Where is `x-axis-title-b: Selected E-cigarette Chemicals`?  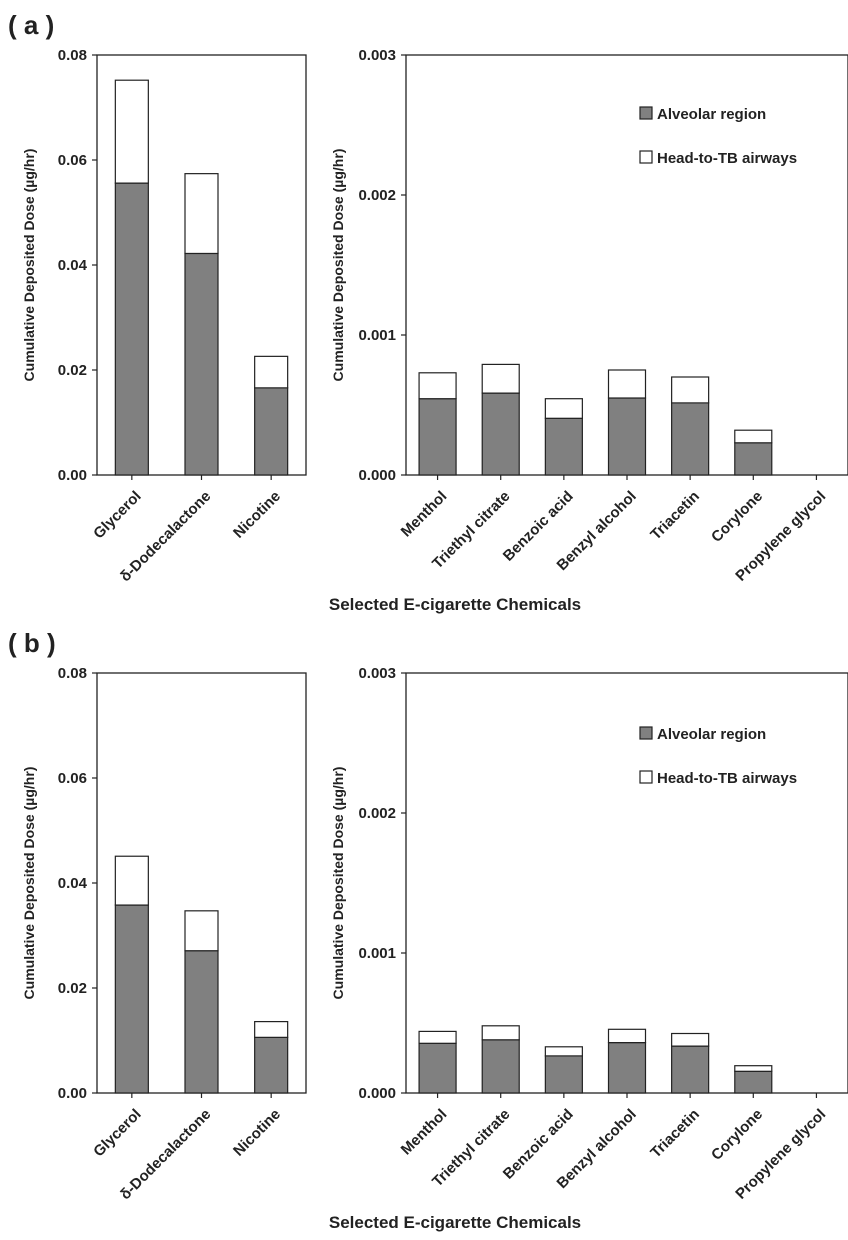 x-axis-title-b: Selected E-cigarette Chemicals is located at coordinates (455, 1222).